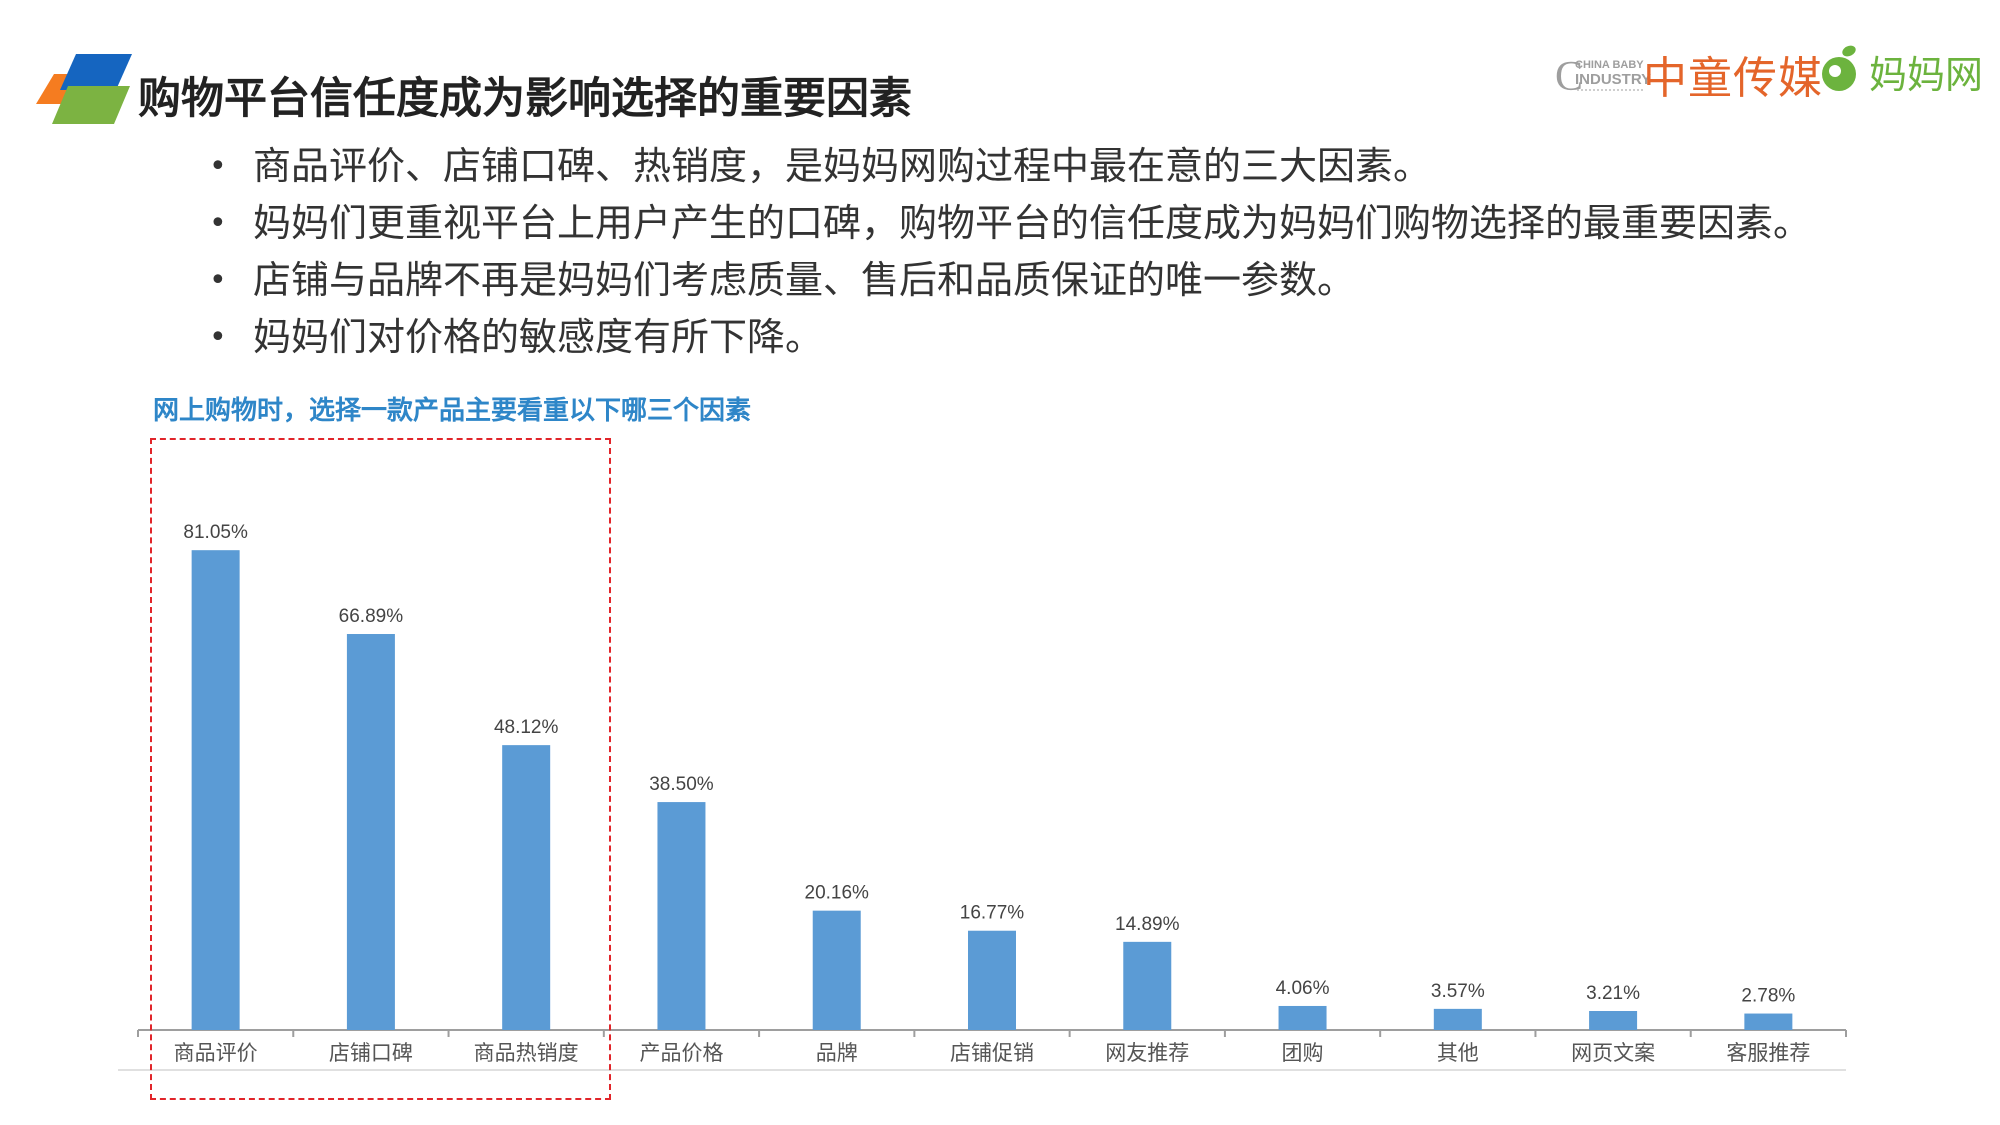 This screenshot has height=1125, width=2000. What do you see at coordinates (837, 893) in the screenshot?
I see `data-label: 20.16%` at bounding box center [837, 893].